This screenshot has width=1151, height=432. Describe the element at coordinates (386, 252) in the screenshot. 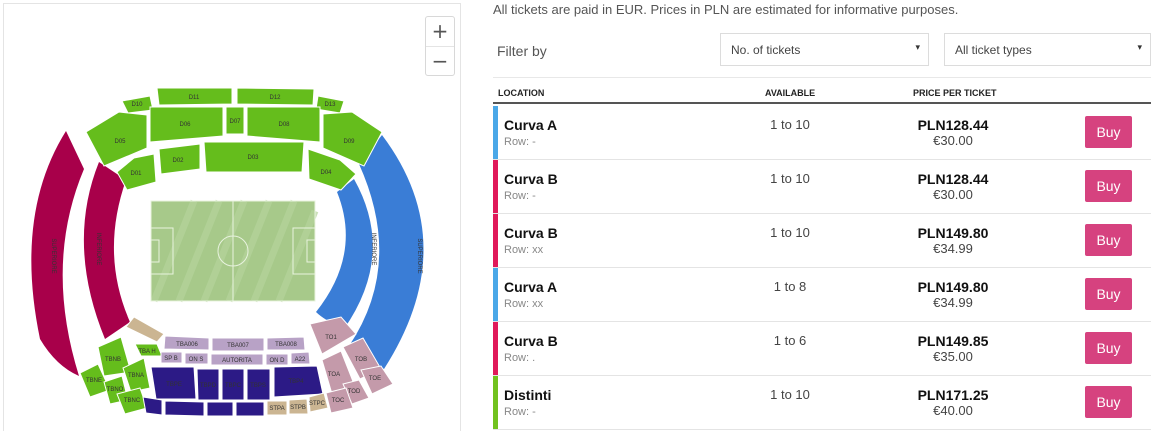

I see `section-superiore-right` at that location.